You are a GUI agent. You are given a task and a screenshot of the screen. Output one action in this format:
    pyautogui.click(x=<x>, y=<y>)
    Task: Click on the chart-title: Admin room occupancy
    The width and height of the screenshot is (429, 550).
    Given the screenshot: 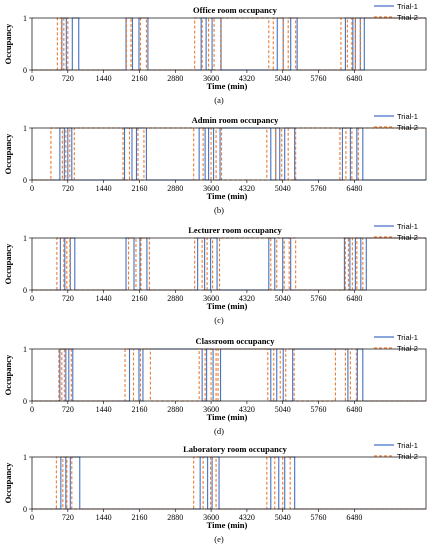 What is the action you would take?
    pyautogui.click(x=235, y=120)
    